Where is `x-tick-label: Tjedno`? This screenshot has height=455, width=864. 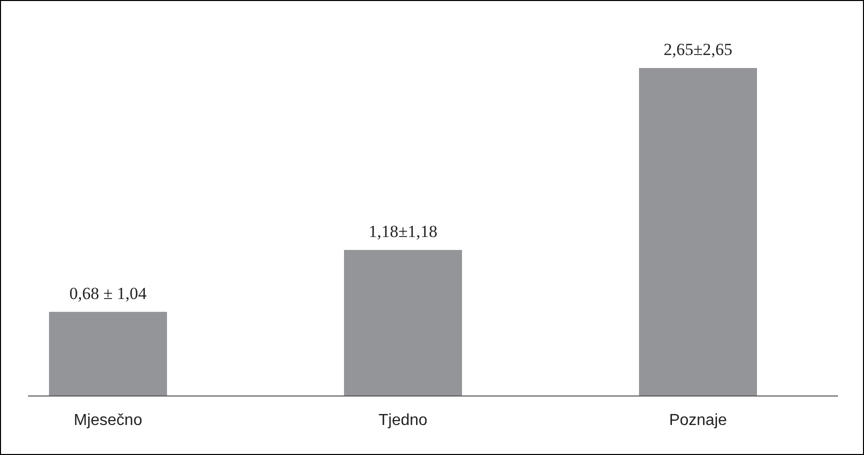
x-tick-label: Tjedno is located at coordinates (403, 420).